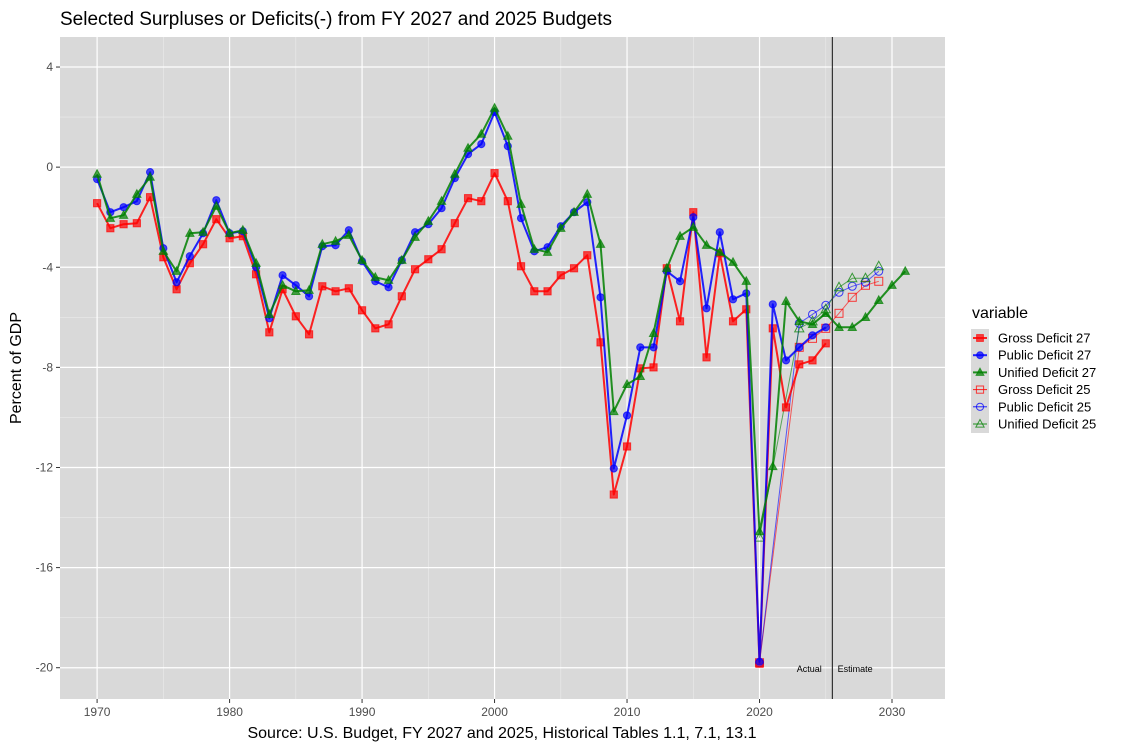 Image resolution: width=1125 pixels, height=750 pixels. I want to click on y-tick-label: 0, so click(49, 167).